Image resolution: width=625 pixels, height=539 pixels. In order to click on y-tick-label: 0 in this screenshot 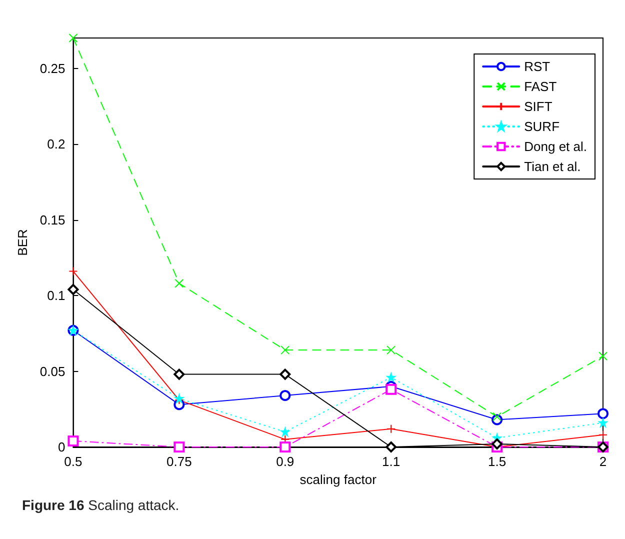, I will do `click(62, 447)`.